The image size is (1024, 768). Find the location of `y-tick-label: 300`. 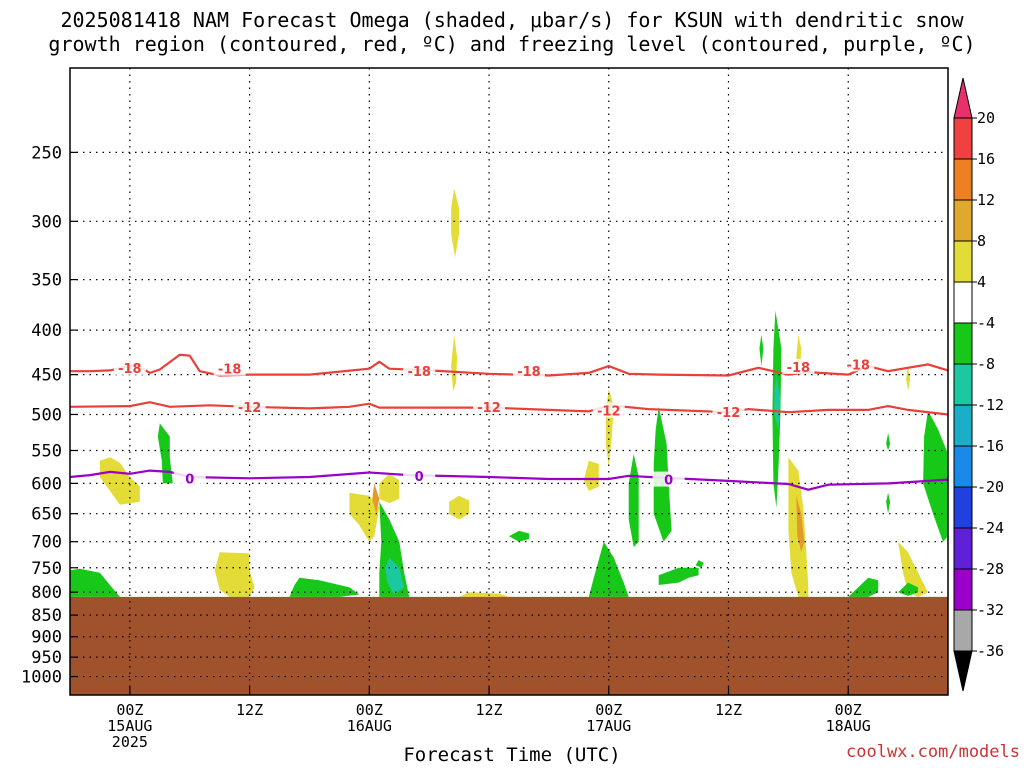

y-tick-label: 300 is located at coordinates (46, 222).